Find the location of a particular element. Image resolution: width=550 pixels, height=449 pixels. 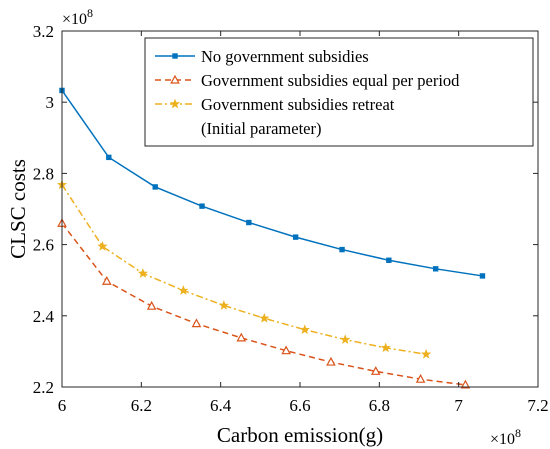

x-tick-label: 7.2 is located at coordinates (537, 405).